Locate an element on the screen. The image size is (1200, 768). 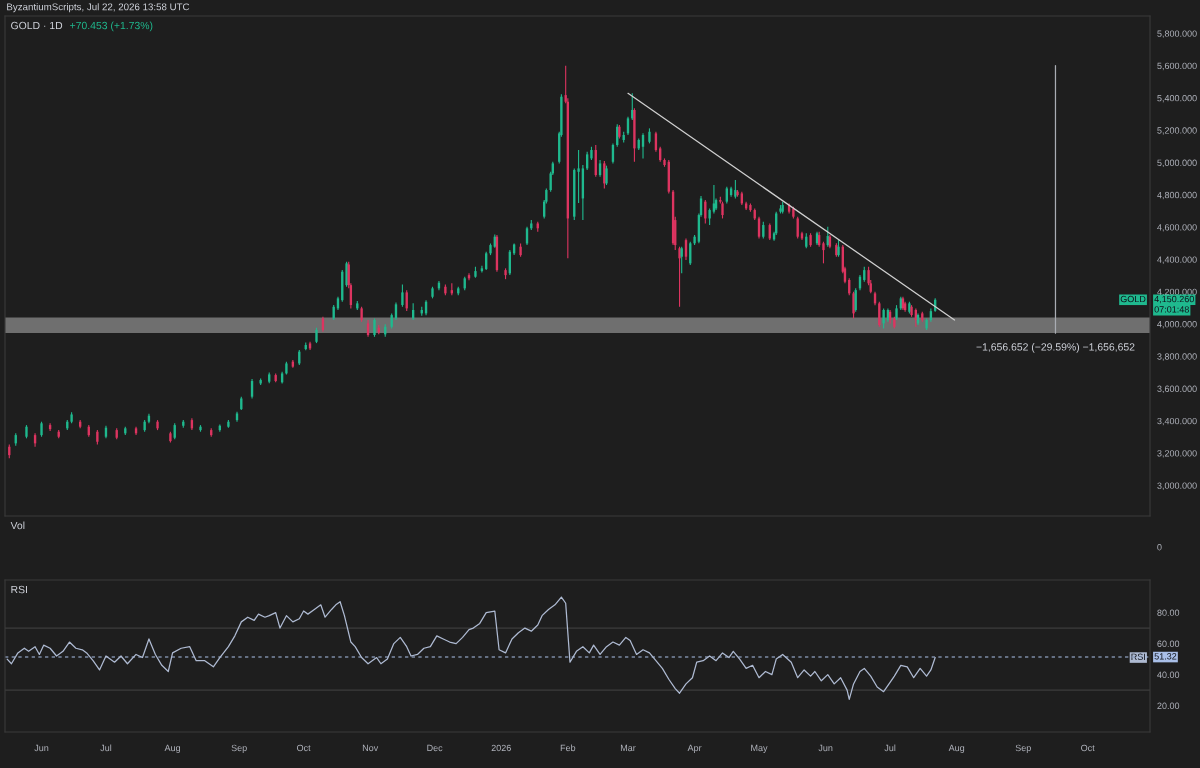
text: RSI is located at coordinates (1138, 656).